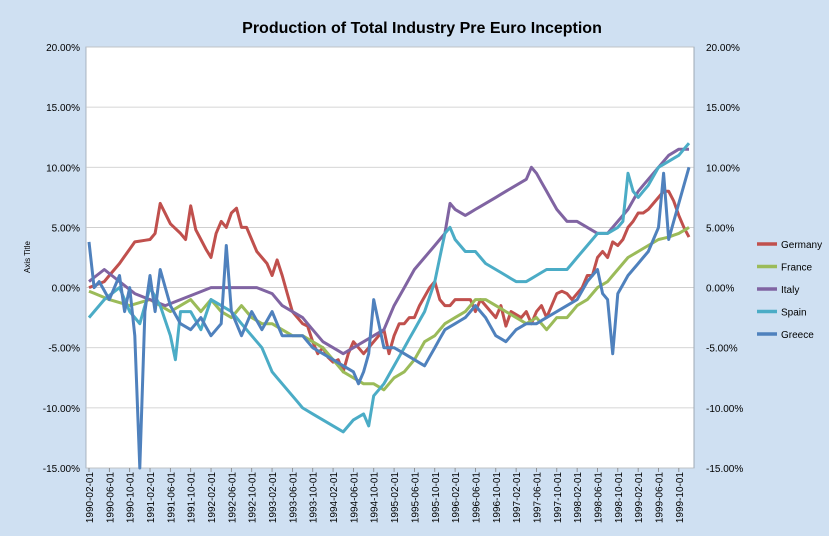 This screenshot has height=536, width=829. What do you see at coordinates (90, 498) in the screenshot?
I see `x-tick-label: 1990-02-01` at bounding box center [90, 498].